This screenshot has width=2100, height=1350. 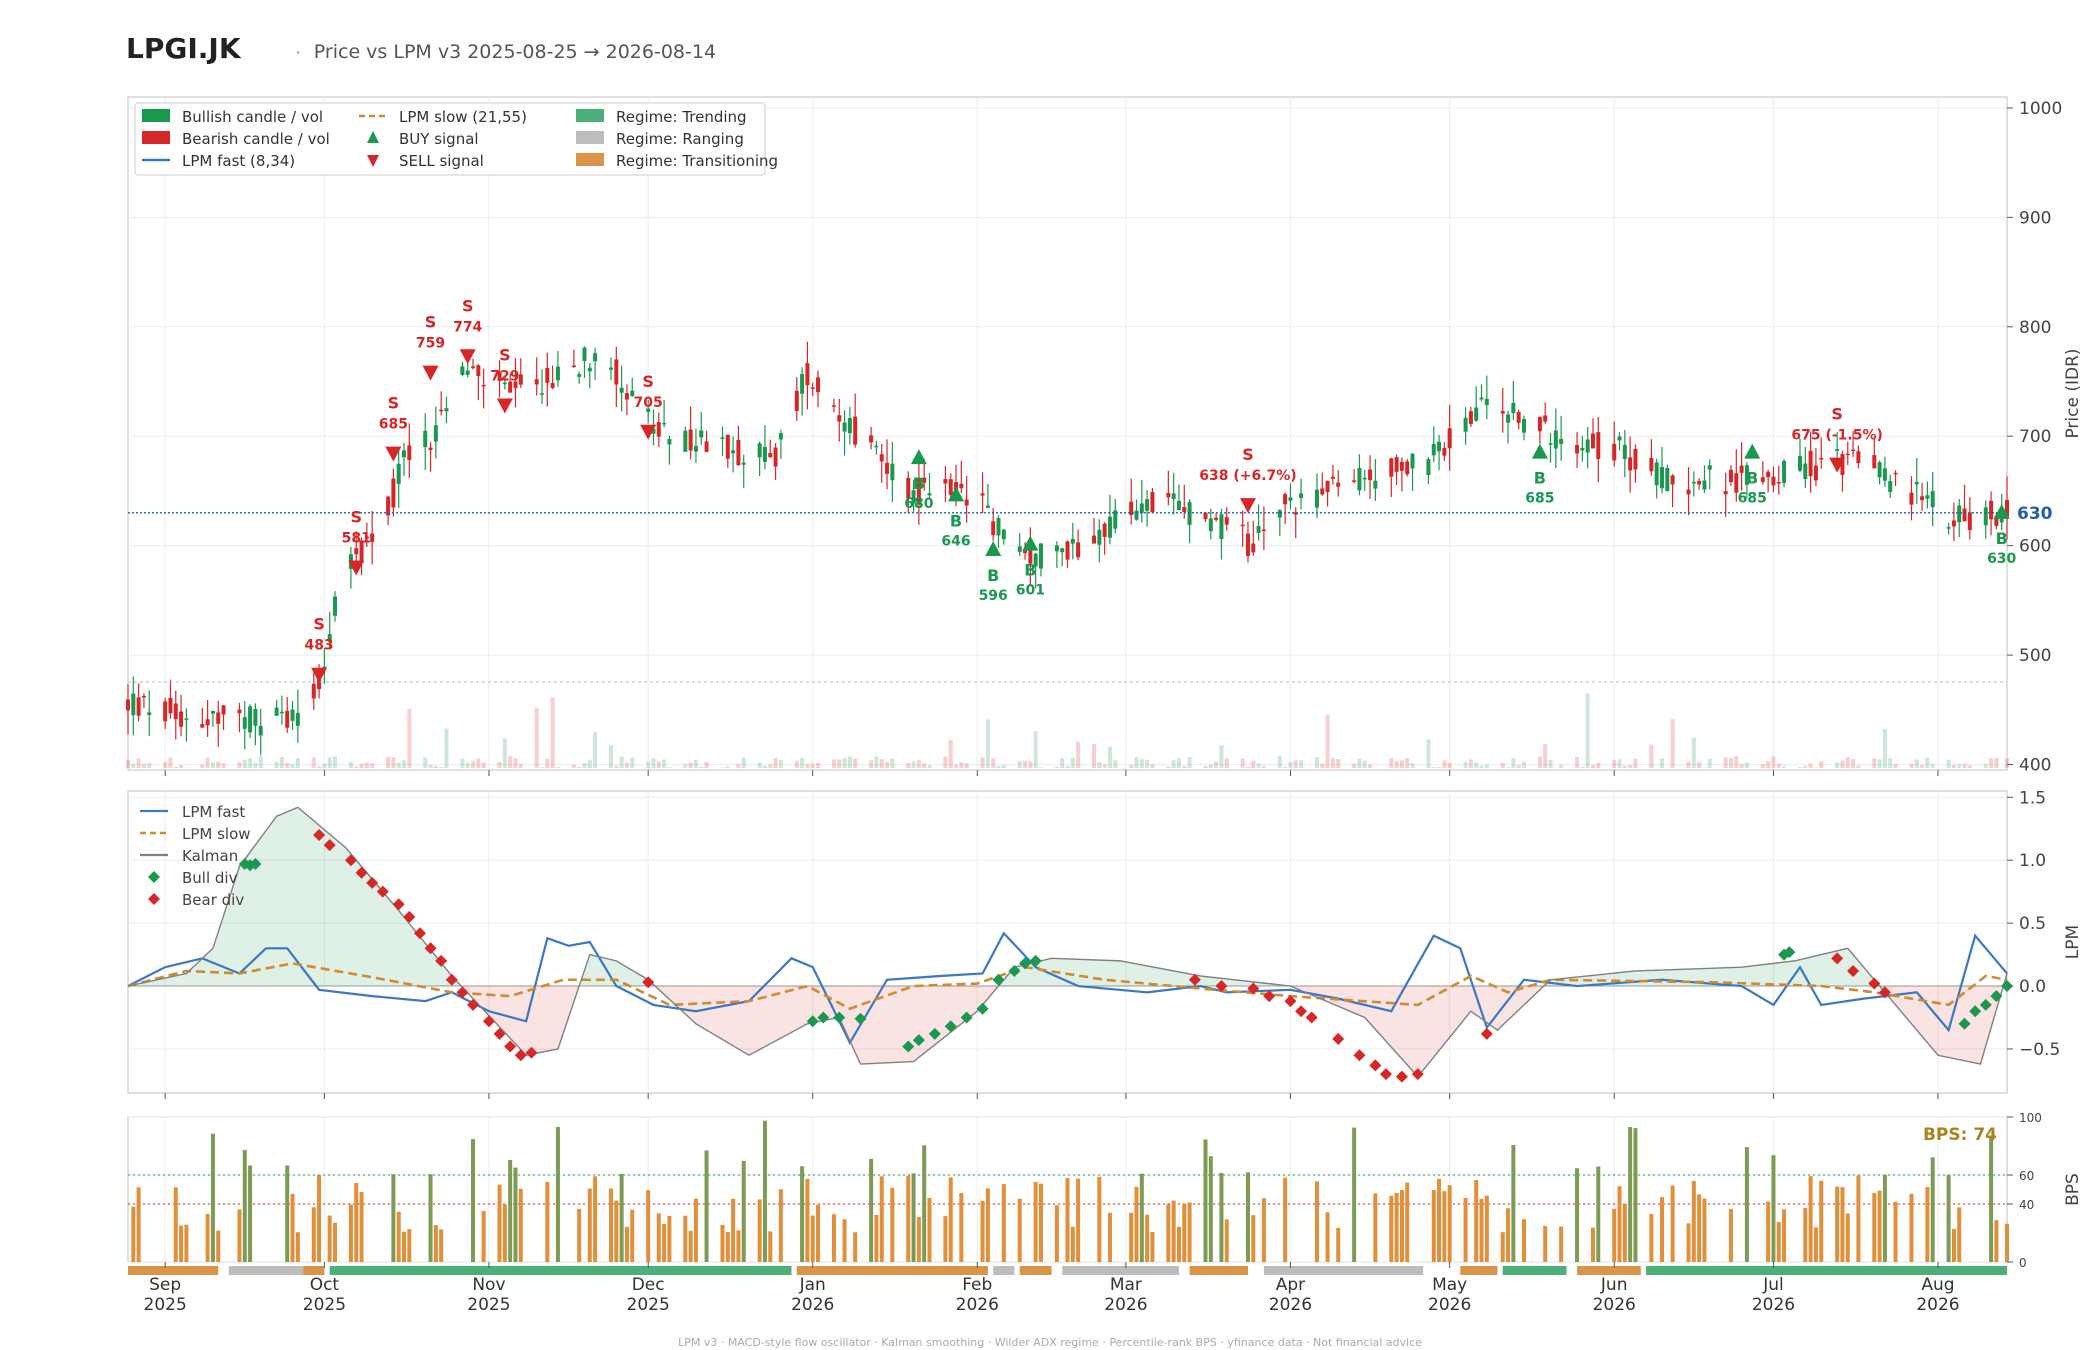 What do you see at coordinates (2032, 861) in the screenshot?
I see `lpm-y-tick-label: 1.0` at bounding box center [2032, 861].